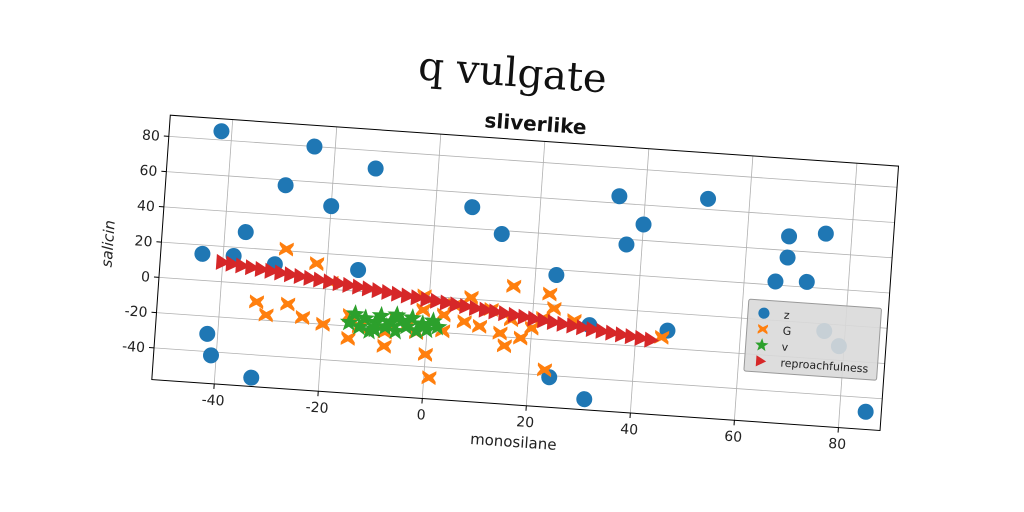 This screenshot has width=1024, height=512. I want to click on series-reproachfulness, so click(437, 300).